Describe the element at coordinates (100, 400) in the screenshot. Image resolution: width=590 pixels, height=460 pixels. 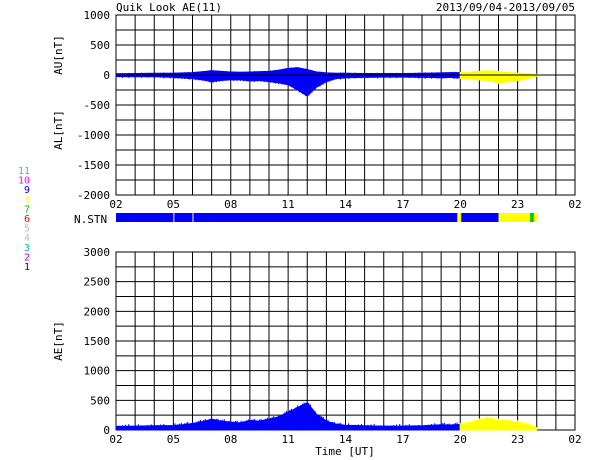
I see `ae-ytick-label: 500` at that location.